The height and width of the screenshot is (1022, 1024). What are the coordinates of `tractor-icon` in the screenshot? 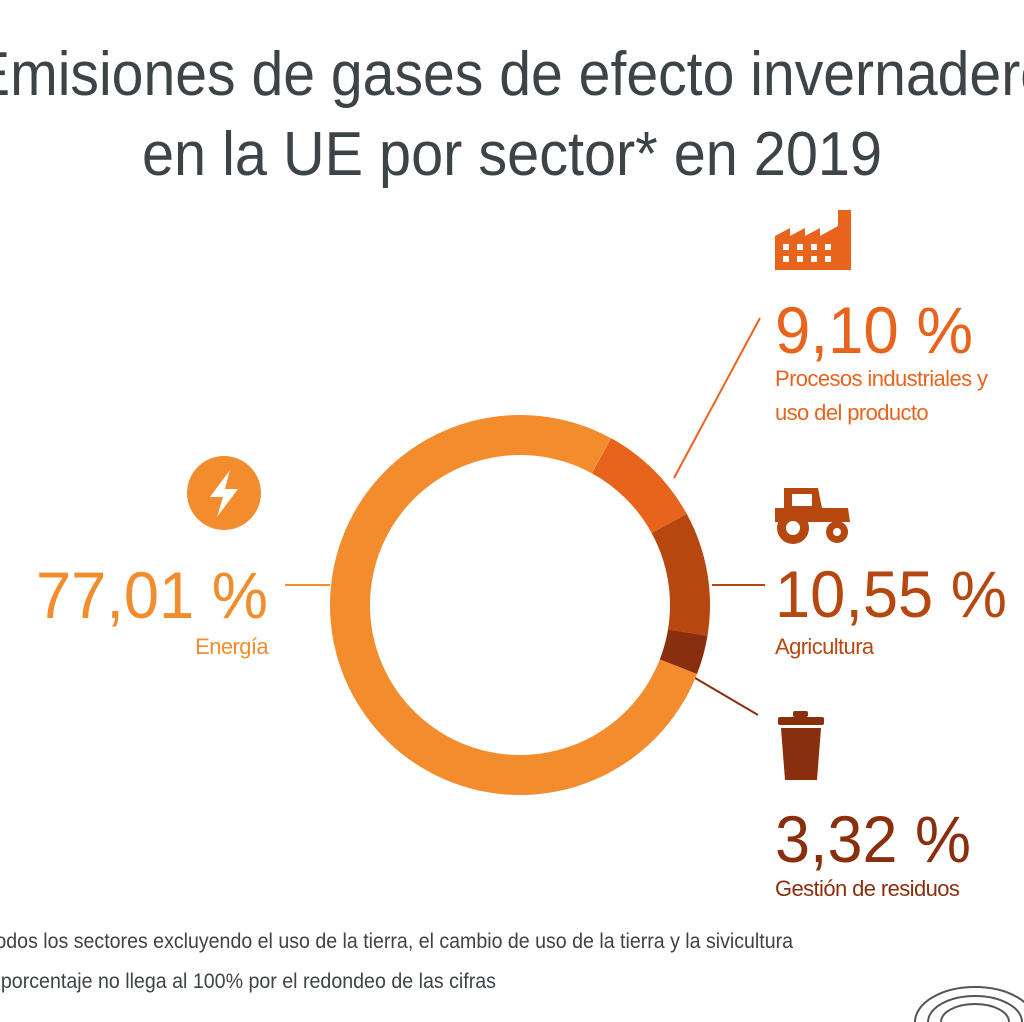 It's located at (812, 516).